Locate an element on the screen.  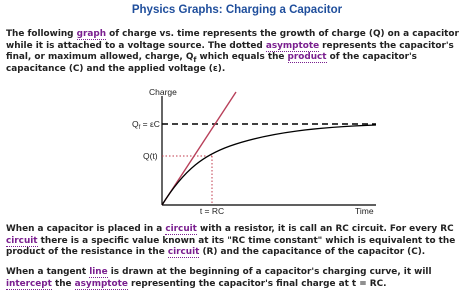
link: product is located at coordinates (307, 58).